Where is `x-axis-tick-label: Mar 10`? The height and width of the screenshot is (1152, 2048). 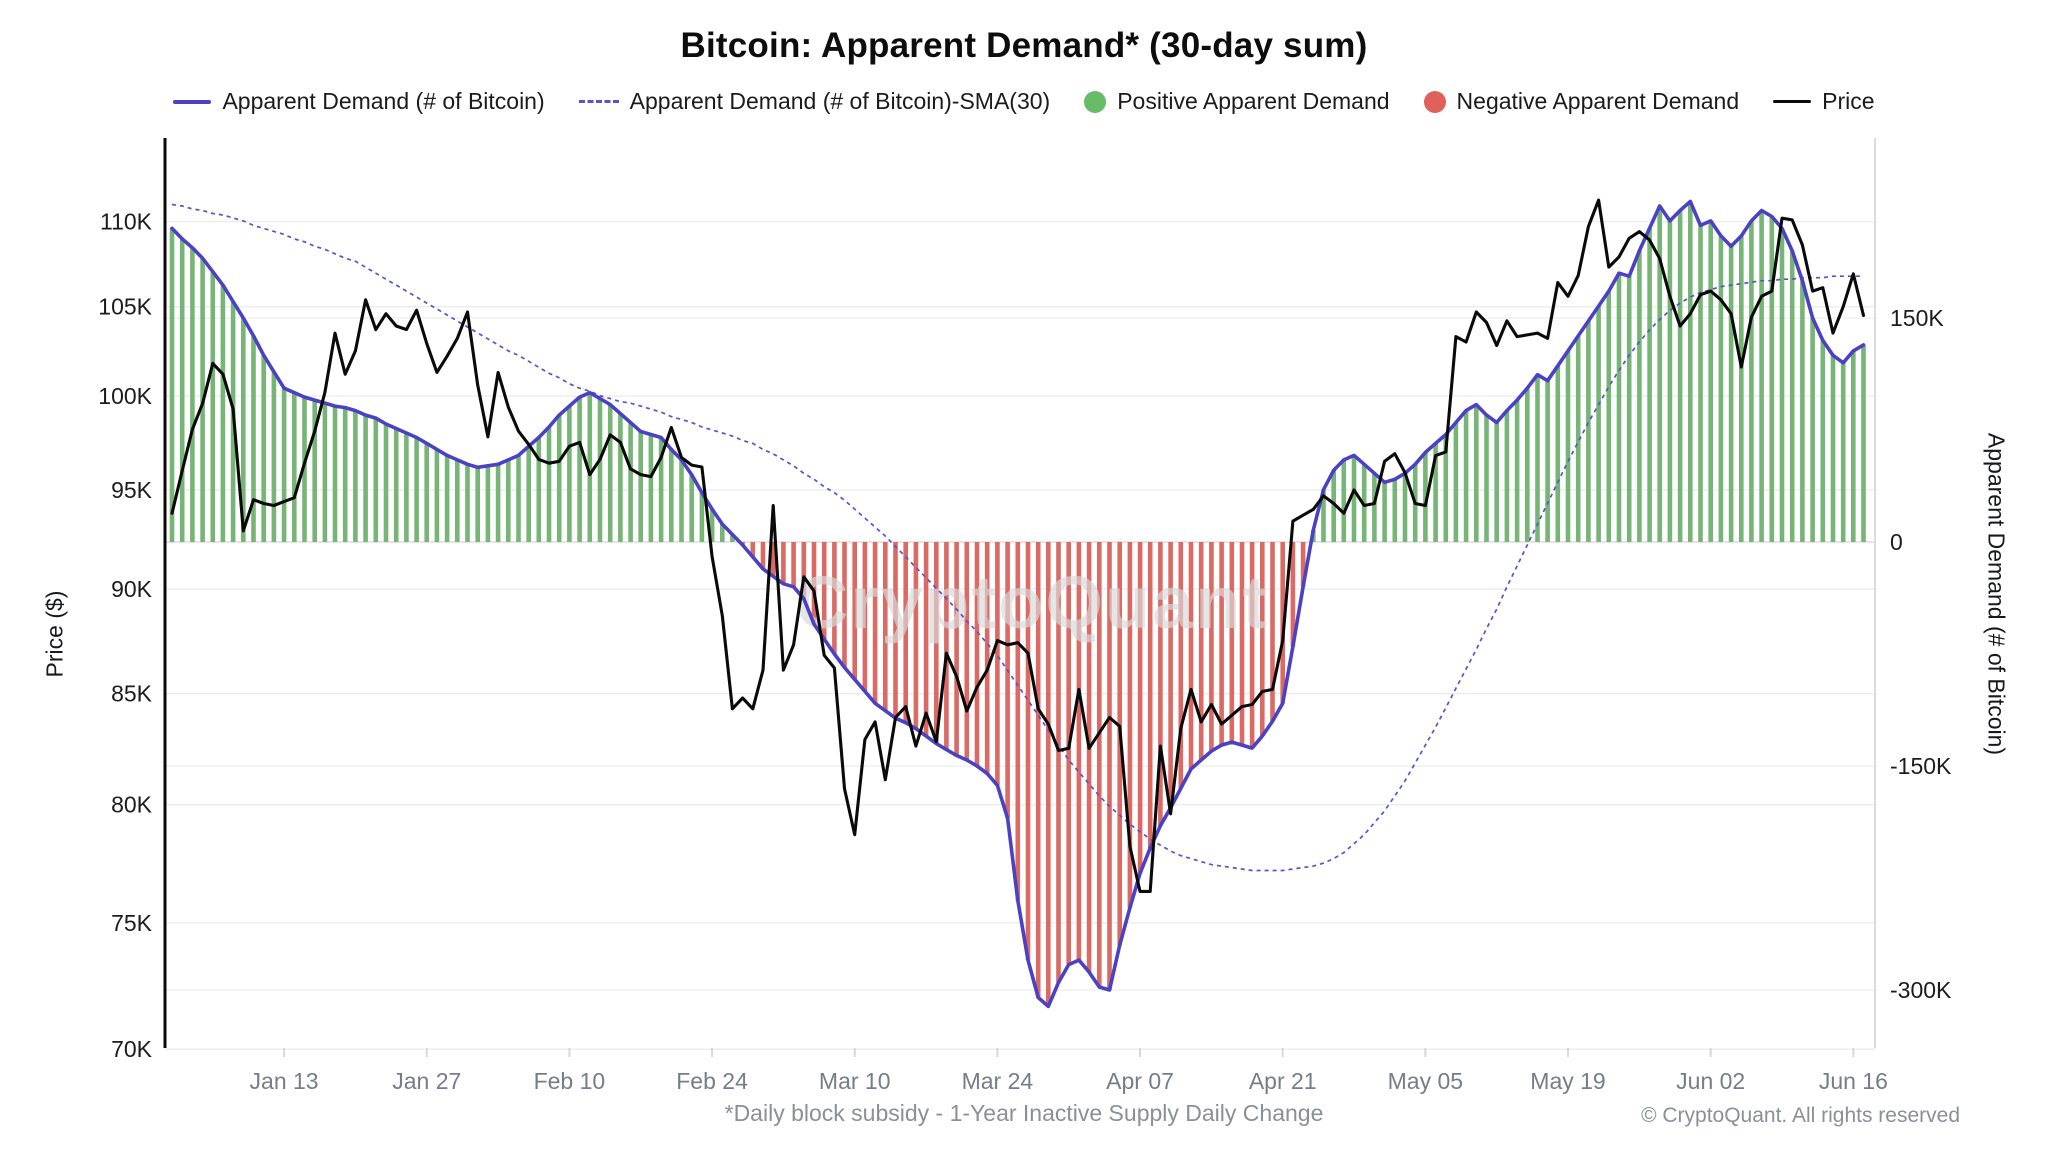 x-axis-tick-label: Mar 10 is located at coordinates (855, 1081).